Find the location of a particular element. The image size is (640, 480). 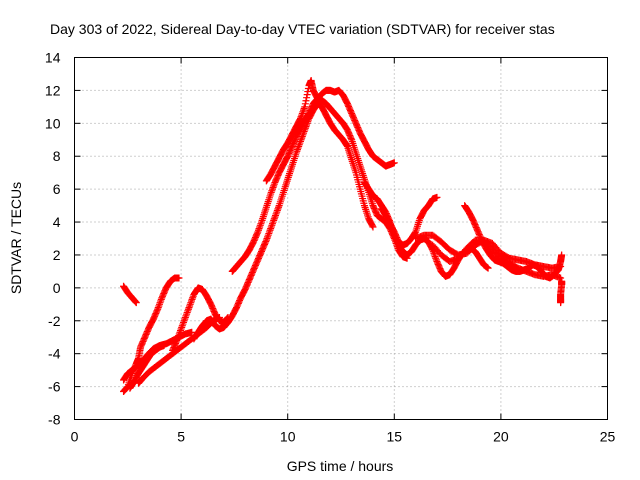

y-axis-title: SDTVAR / TECUs is located at coordinates (16, 238).